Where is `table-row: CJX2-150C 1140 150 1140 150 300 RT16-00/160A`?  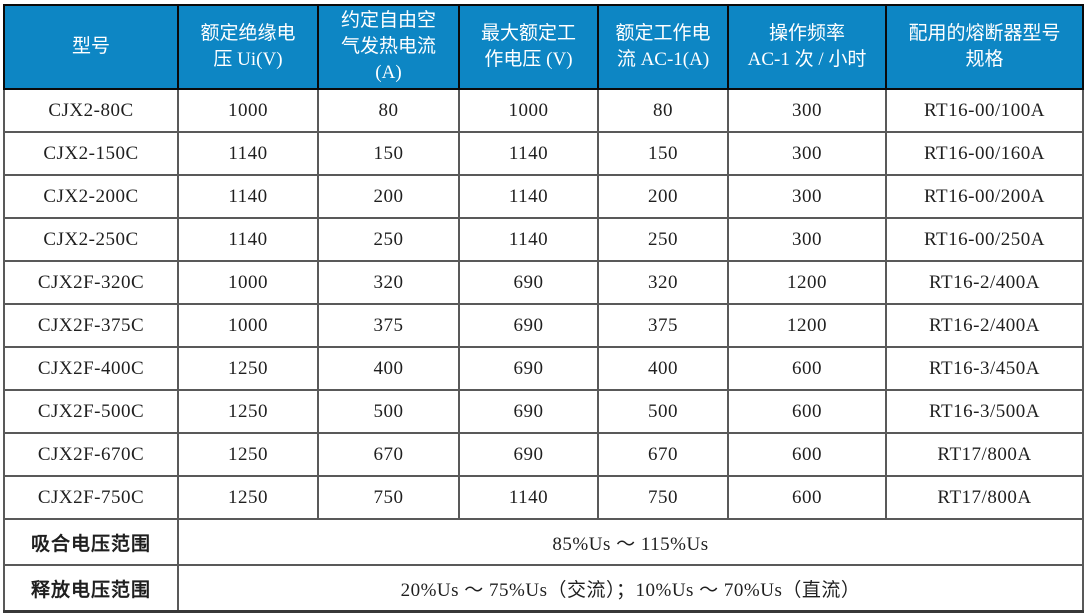
table-row: CJX2-150C 1140 150 1140 150 300 RT16-00/160A is located at coordinates (543, 153).